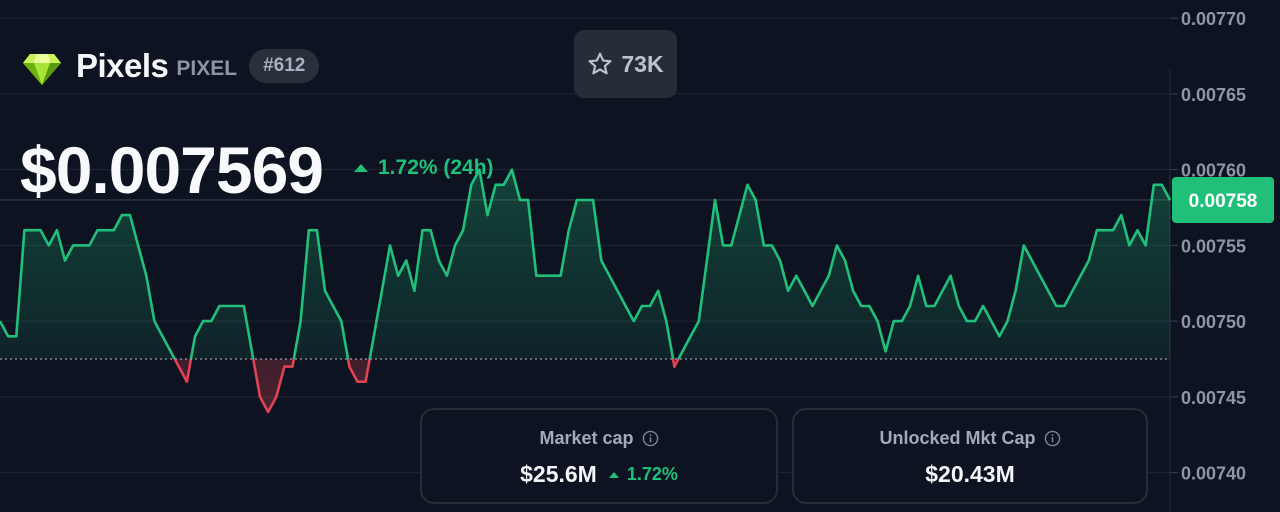 This screenshot has height=512, width=1280. What do you see at coordinates (1213, 398) in the screenshot?
I see `y-tick-label: 0.00745` at bounding box center [1213, 398].